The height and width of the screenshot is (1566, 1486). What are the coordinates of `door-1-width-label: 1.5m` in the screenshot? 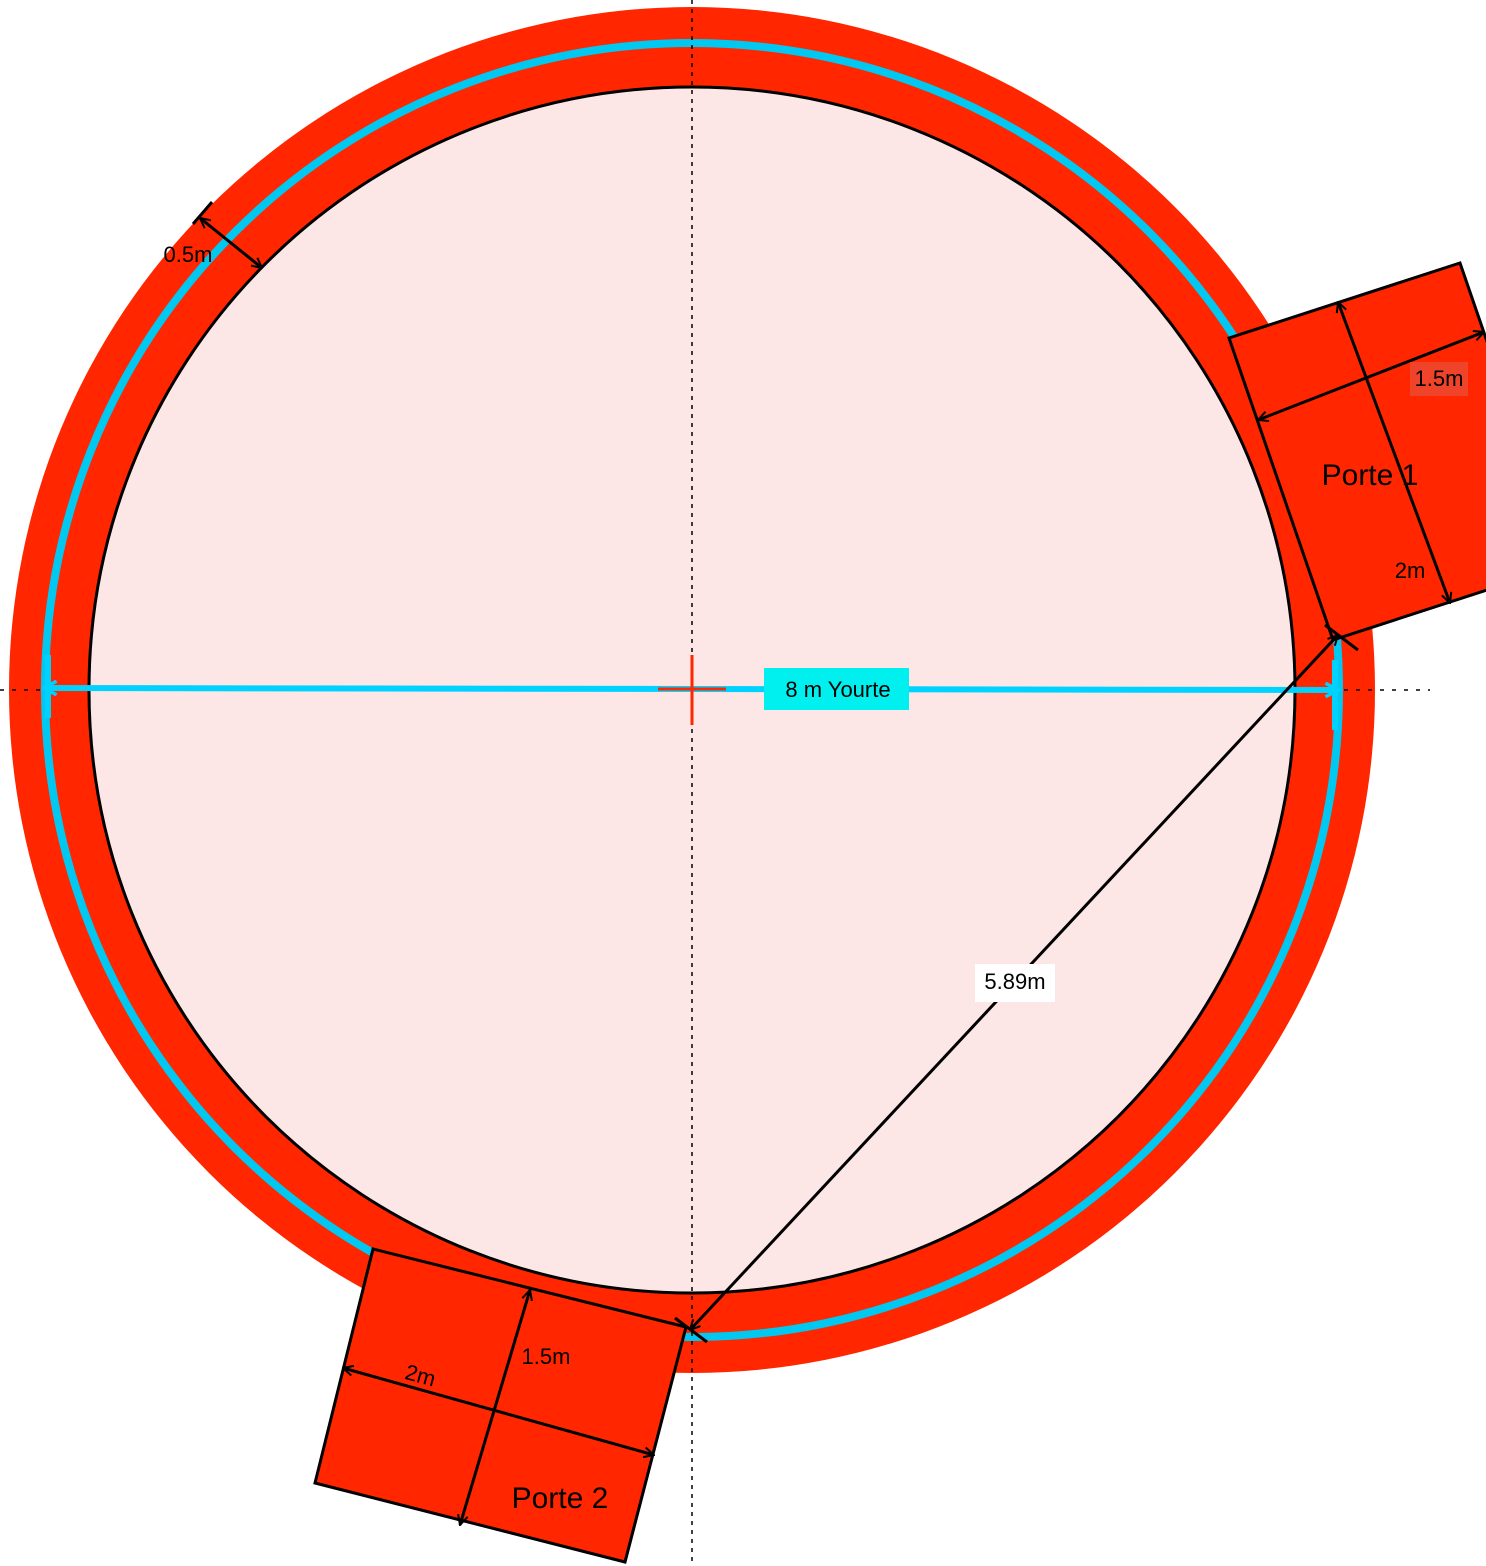 It's located at (1439, 378).